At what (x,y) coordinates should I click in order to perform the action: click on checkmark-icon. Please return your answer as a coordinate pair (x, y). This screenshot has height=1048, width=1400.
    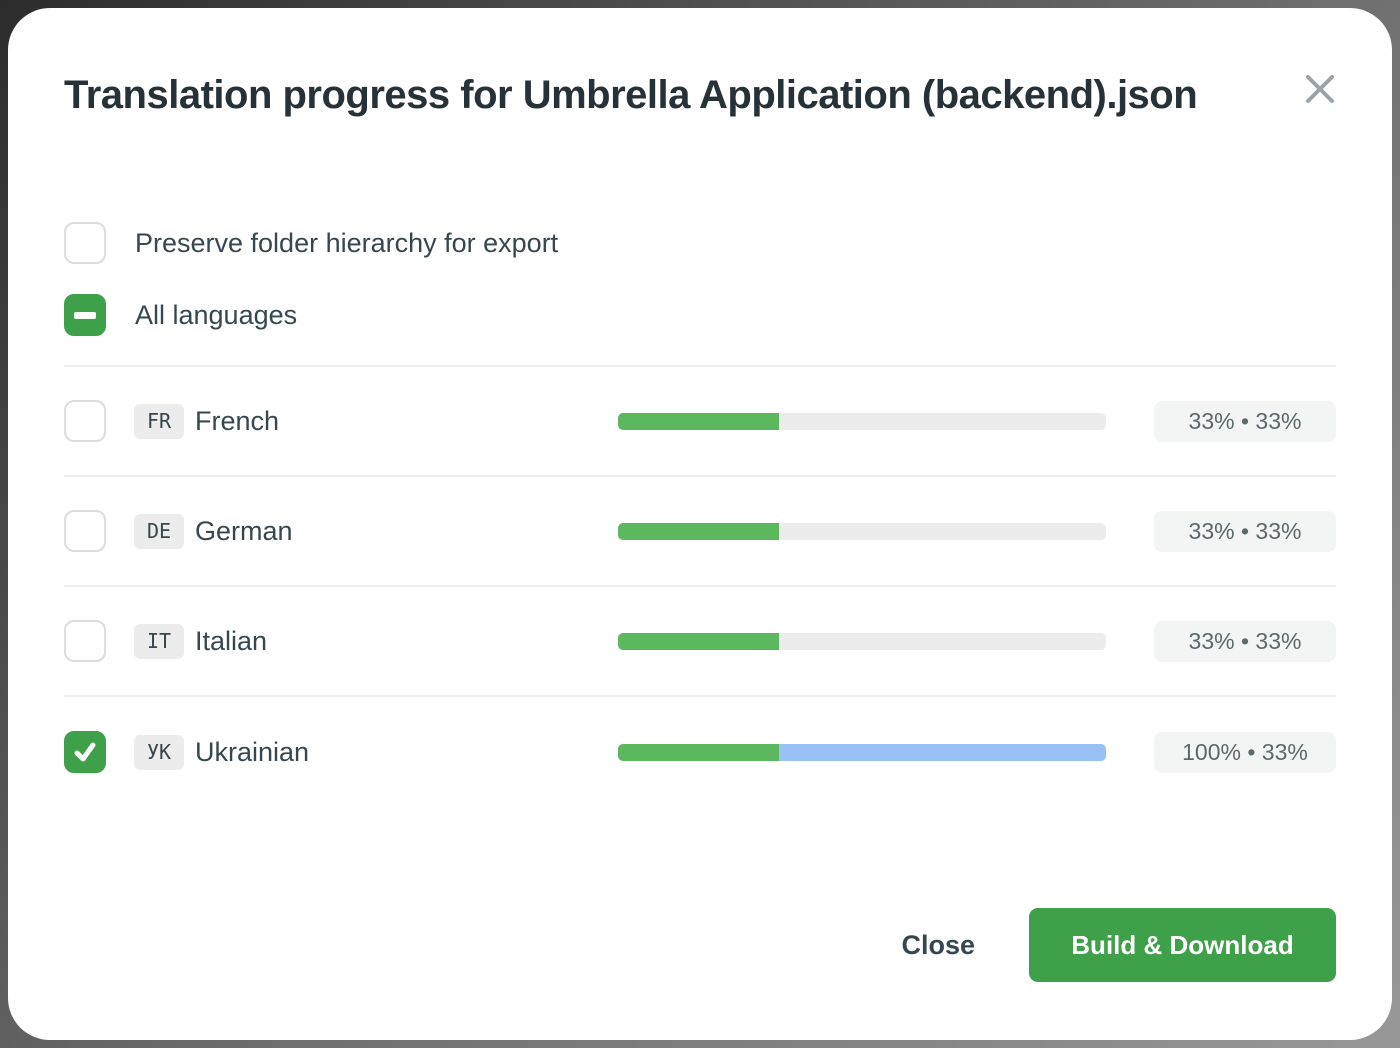
    Looking at the image, I should click on (85, 752).